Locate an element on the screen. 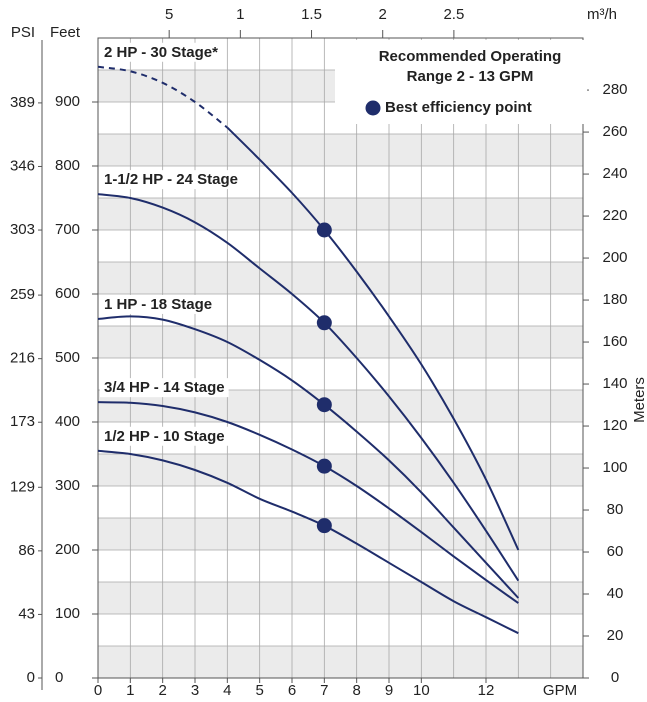 The height and width of the screenshot is (702, 647). x2-tick-label: 2 is located at coordinates (383, 14).